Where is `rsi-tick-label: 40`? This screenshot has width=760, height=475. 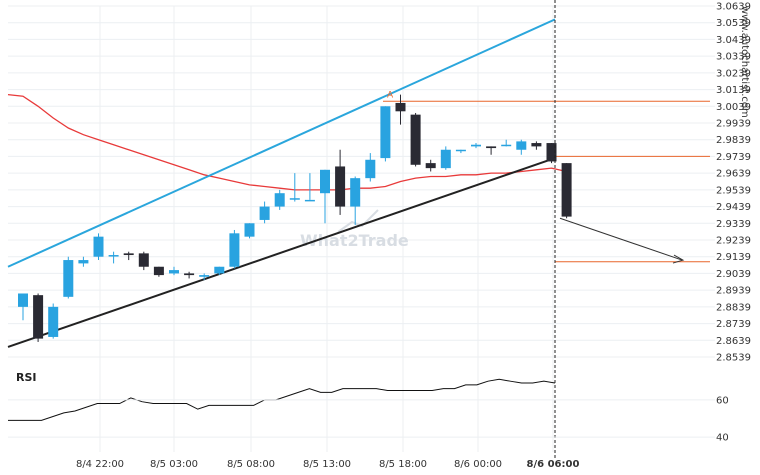 rsi-tick-label: 40 is located at coordinates (722, 438).